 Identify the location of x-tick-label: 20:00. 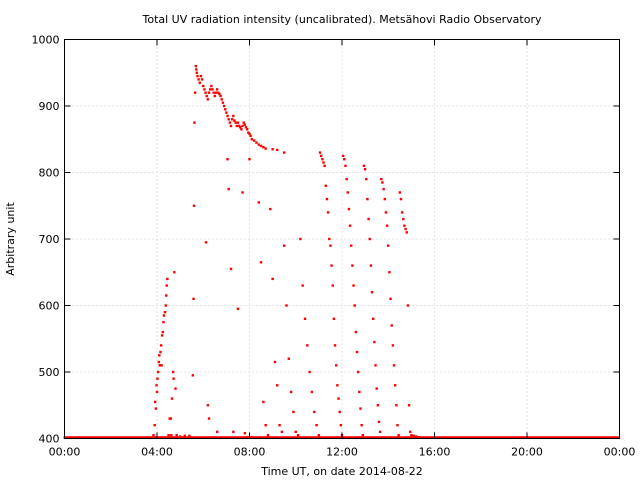
(527, 452).